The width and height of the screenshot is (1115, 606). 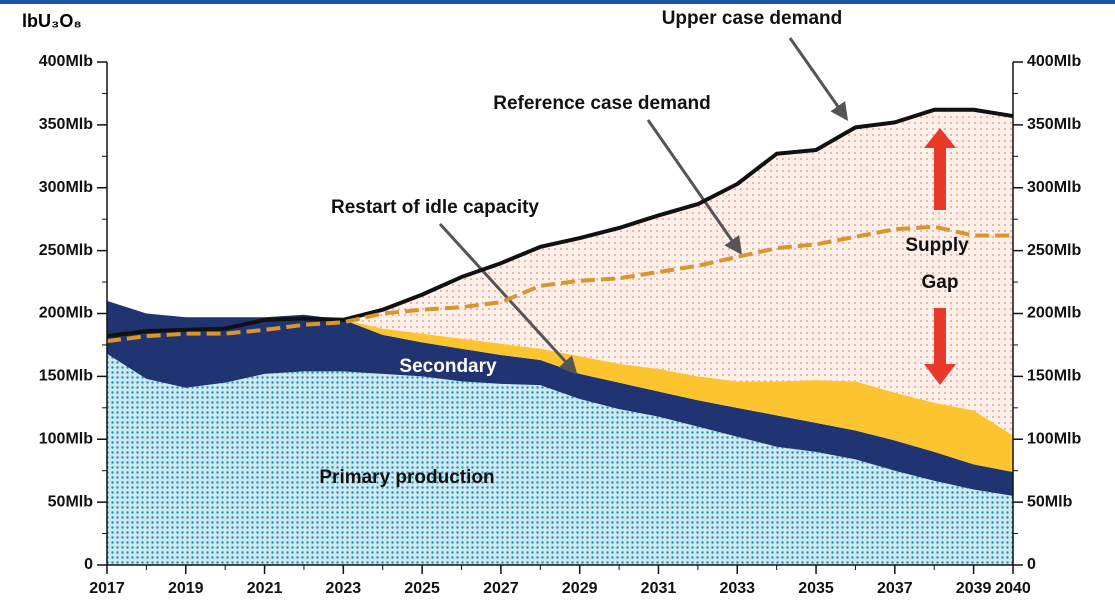 I want to click on y-tick-label: 100Mlb, so click(x=66, y=438).